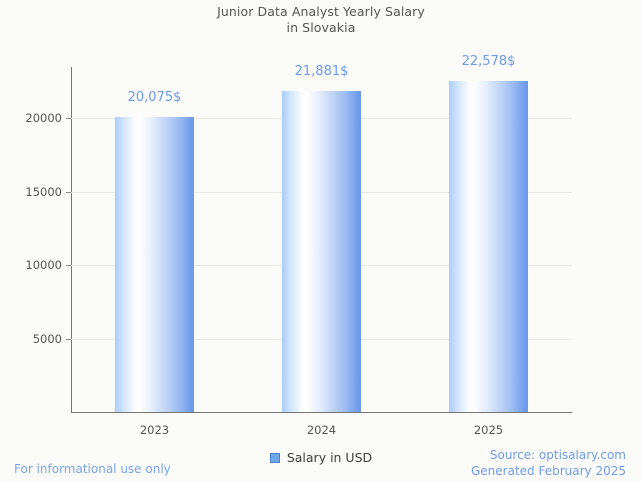  Describe the element at coordinates (321, 71) in the screenshot. I see `bar-value-label-2024: 21,881$` at that location.